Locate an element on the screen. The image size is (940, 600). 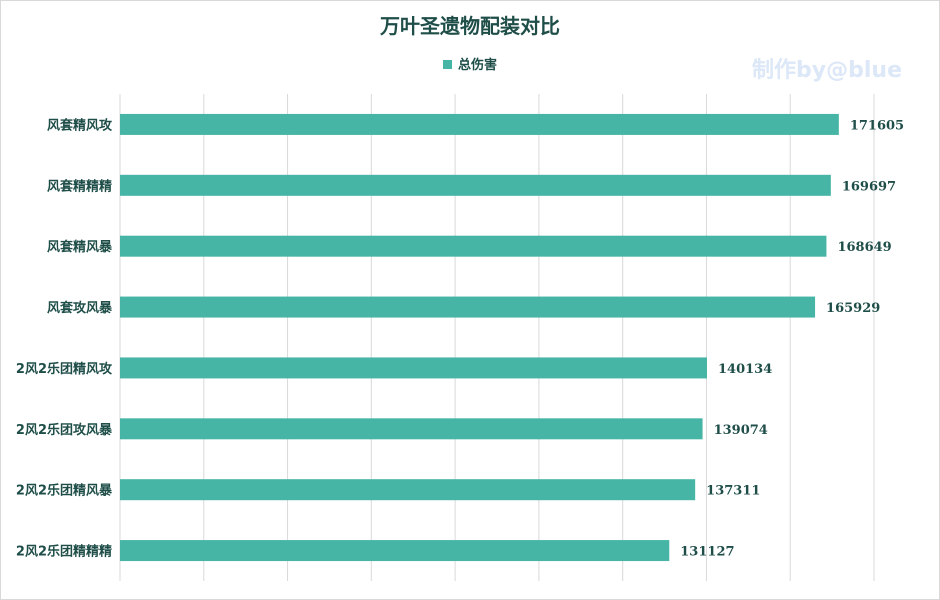
data-label: 169697 is located at coordinates (869, 186).